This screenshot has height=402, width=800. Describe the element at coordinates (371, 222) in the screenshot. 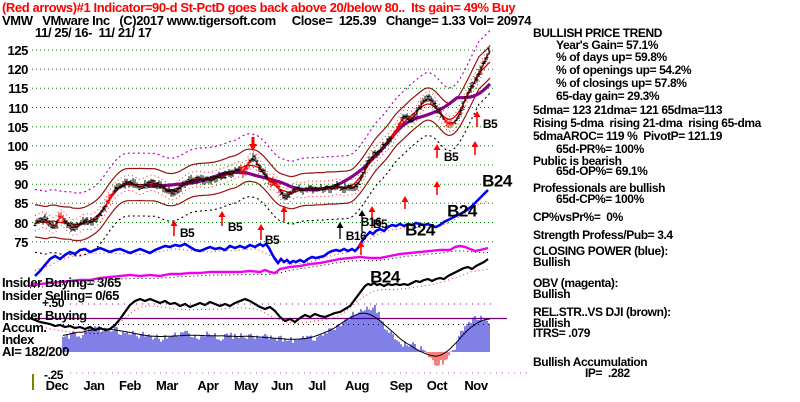

I see `signal-label-b16: B16` at that location.